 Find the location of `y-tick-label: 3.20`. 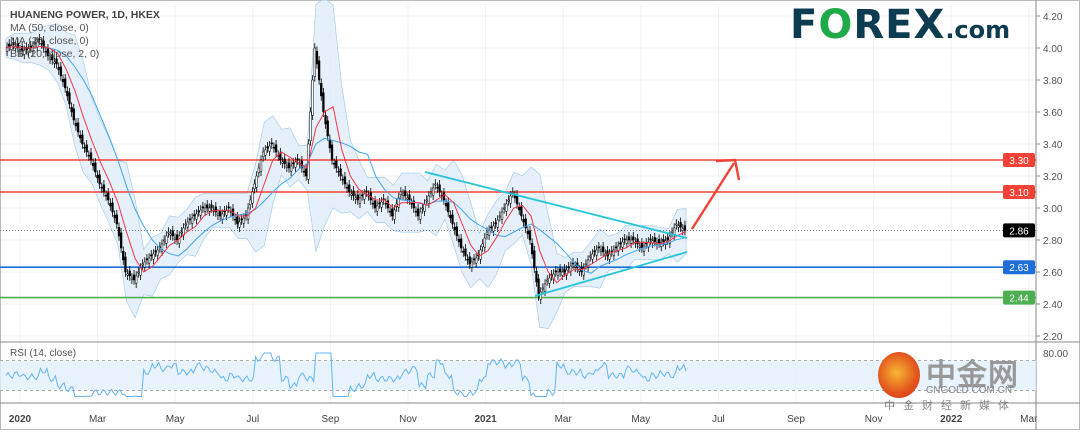

y-tick-label: 3.20 is located at coordinates (1053, 177).